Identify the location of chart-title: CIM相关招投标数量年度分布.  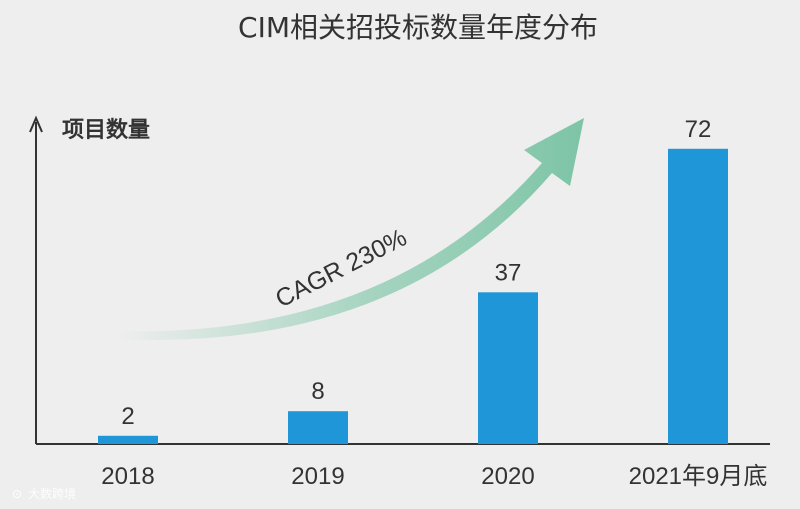
(418, 27).